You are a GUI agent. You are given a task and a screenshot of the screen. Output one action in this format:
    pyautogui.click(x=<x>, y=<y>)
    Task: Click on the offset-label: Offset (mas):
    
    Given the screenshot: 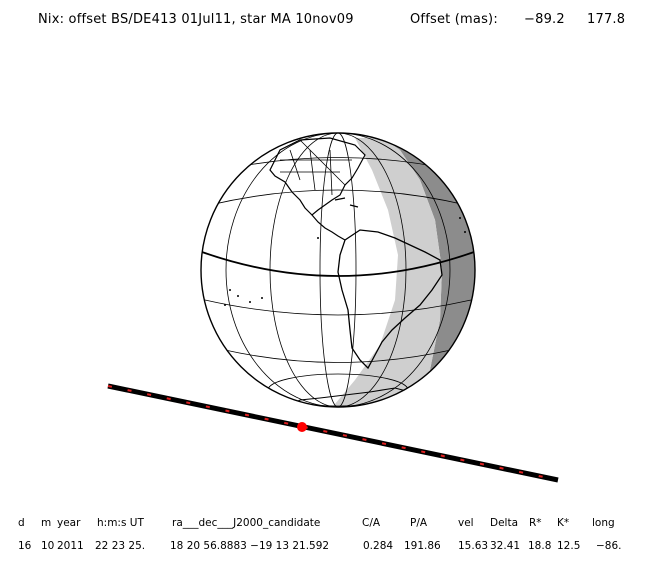 What is the action you would take?
    pyautogui.click(x=454, y=19)
    